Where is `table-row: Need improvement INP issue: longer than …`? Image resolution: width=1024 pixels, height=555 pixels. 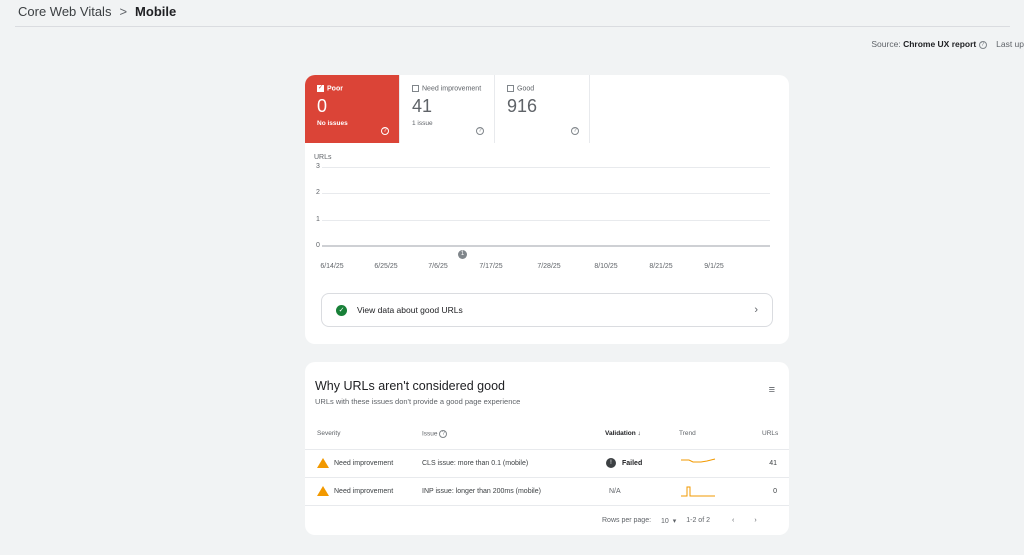 table-row: Need improvement INP issue: longer than … is located at coordinates (547, 491).